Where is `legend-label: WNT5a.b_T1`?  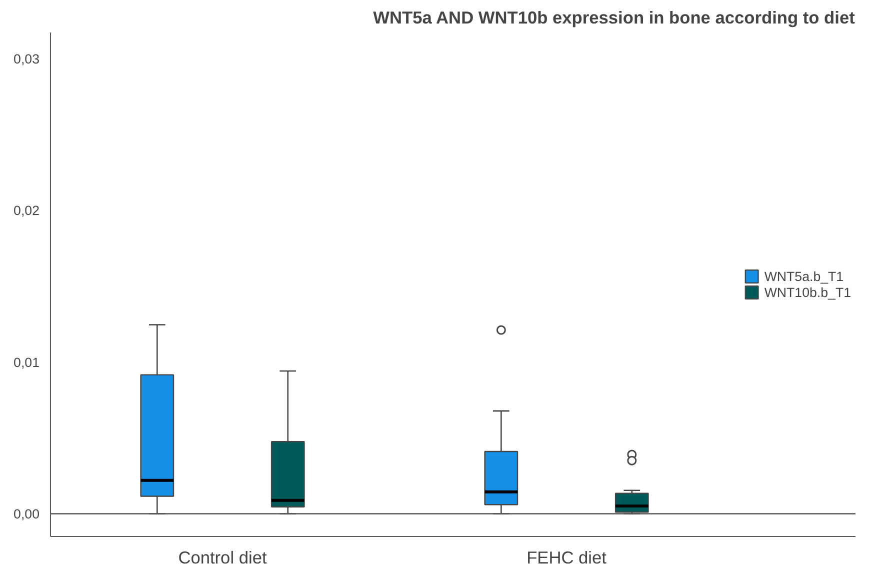 legend-label: WNT5a.b_T1 is located at coordinates (804, 276).